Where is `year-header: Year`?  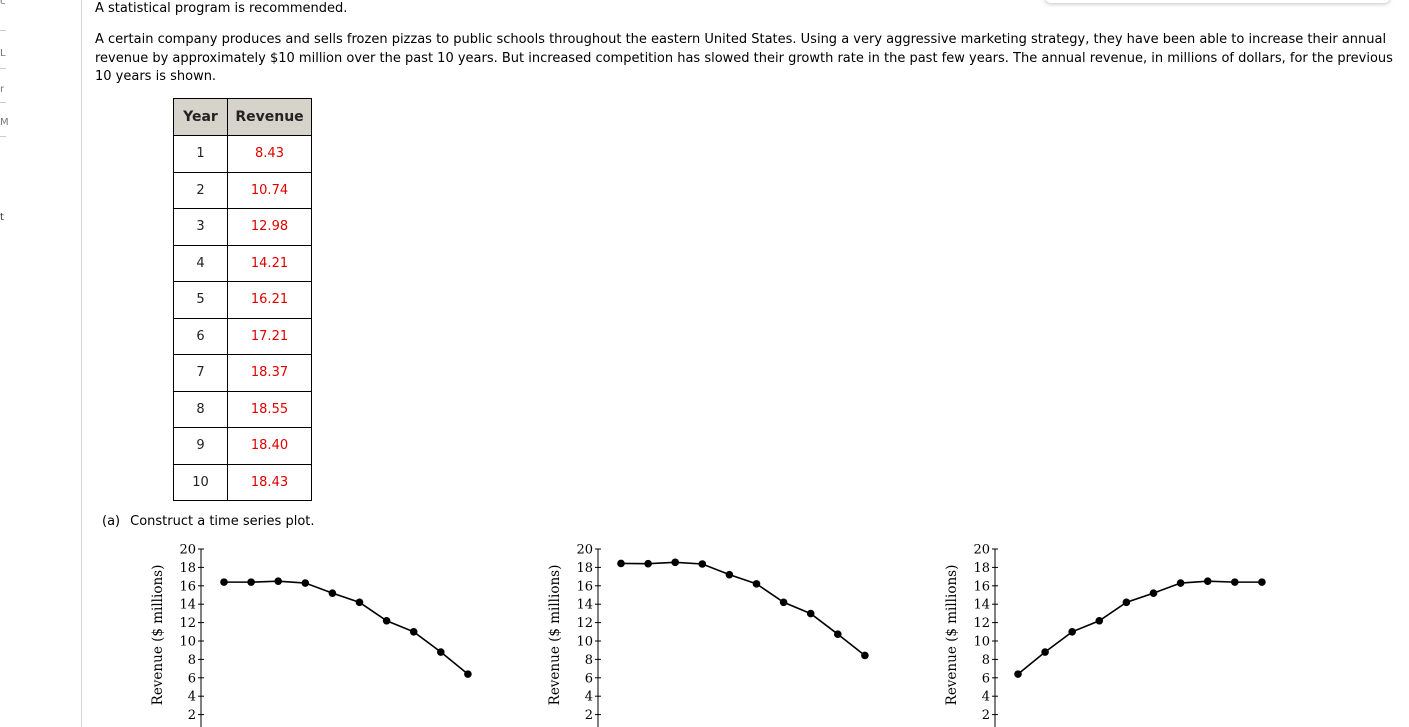 year-header: Year is located at coordinates (200, 117).